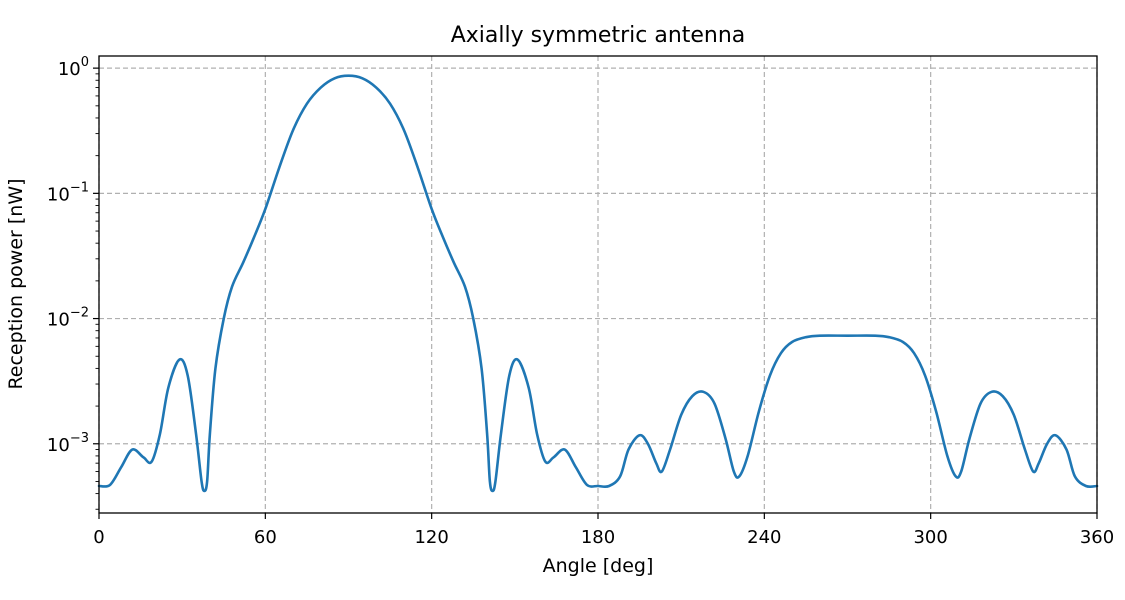 The image size is (1125, 600). I want to click on x-tick-label: 120, so click(431, 537).